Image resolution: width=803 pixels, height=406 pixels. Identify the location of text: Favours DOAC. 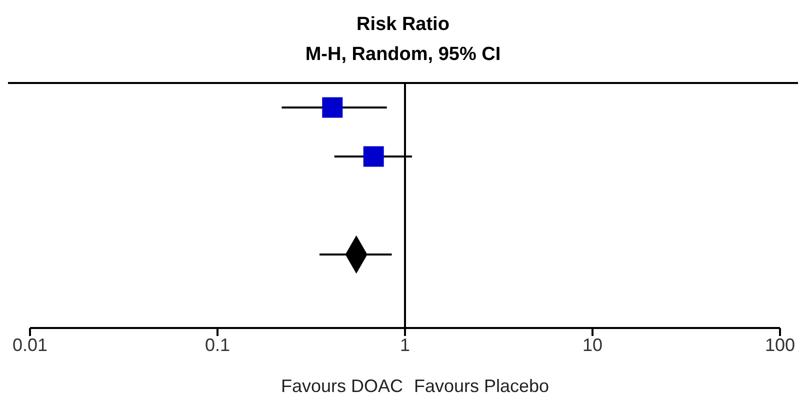
(341, 386).